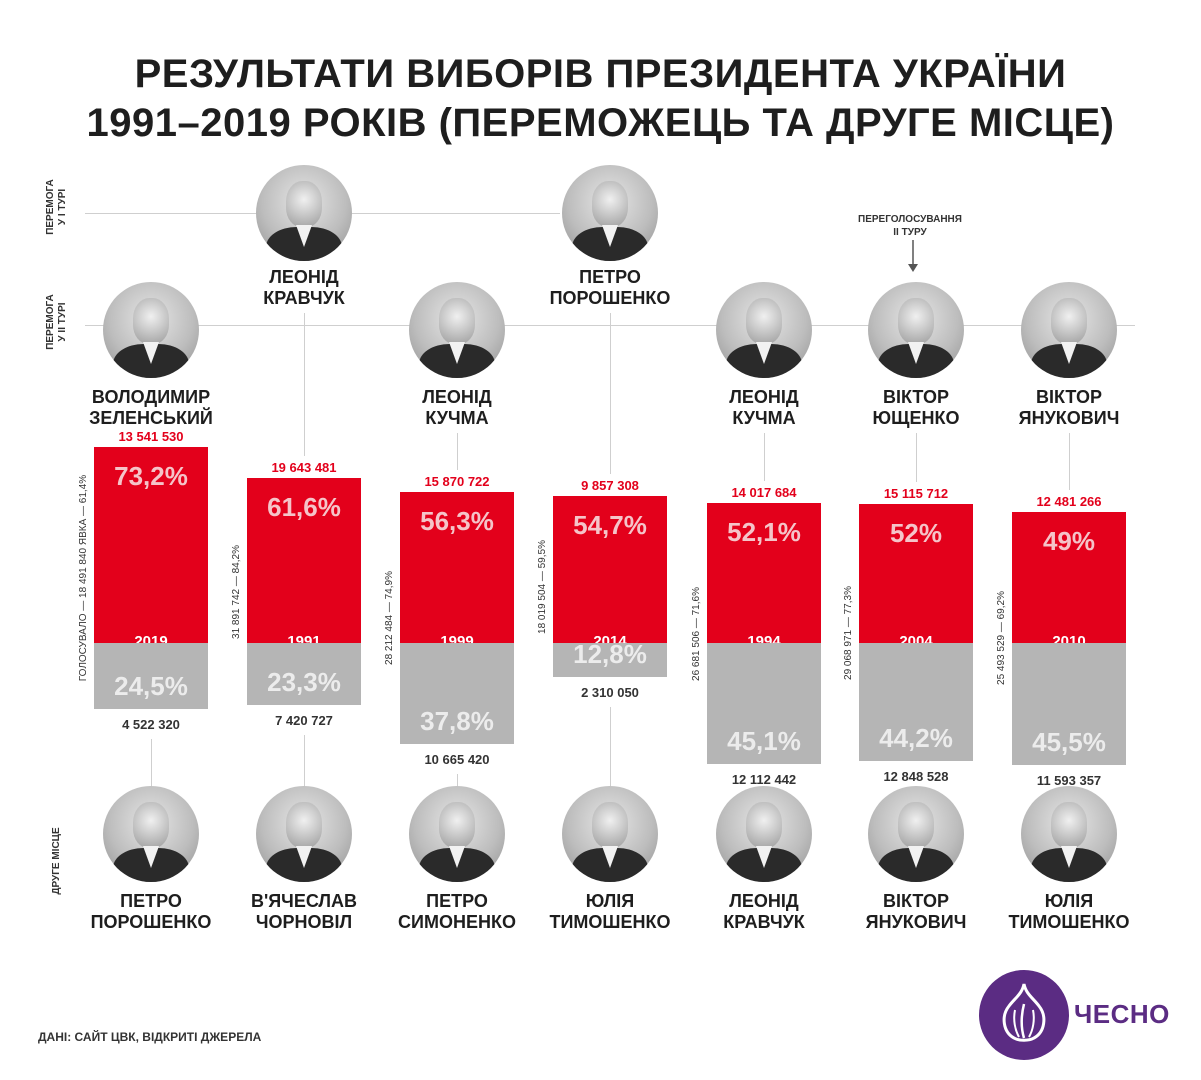  I want to click on second-votes-2014: 2 310 050, so click(610, 693).